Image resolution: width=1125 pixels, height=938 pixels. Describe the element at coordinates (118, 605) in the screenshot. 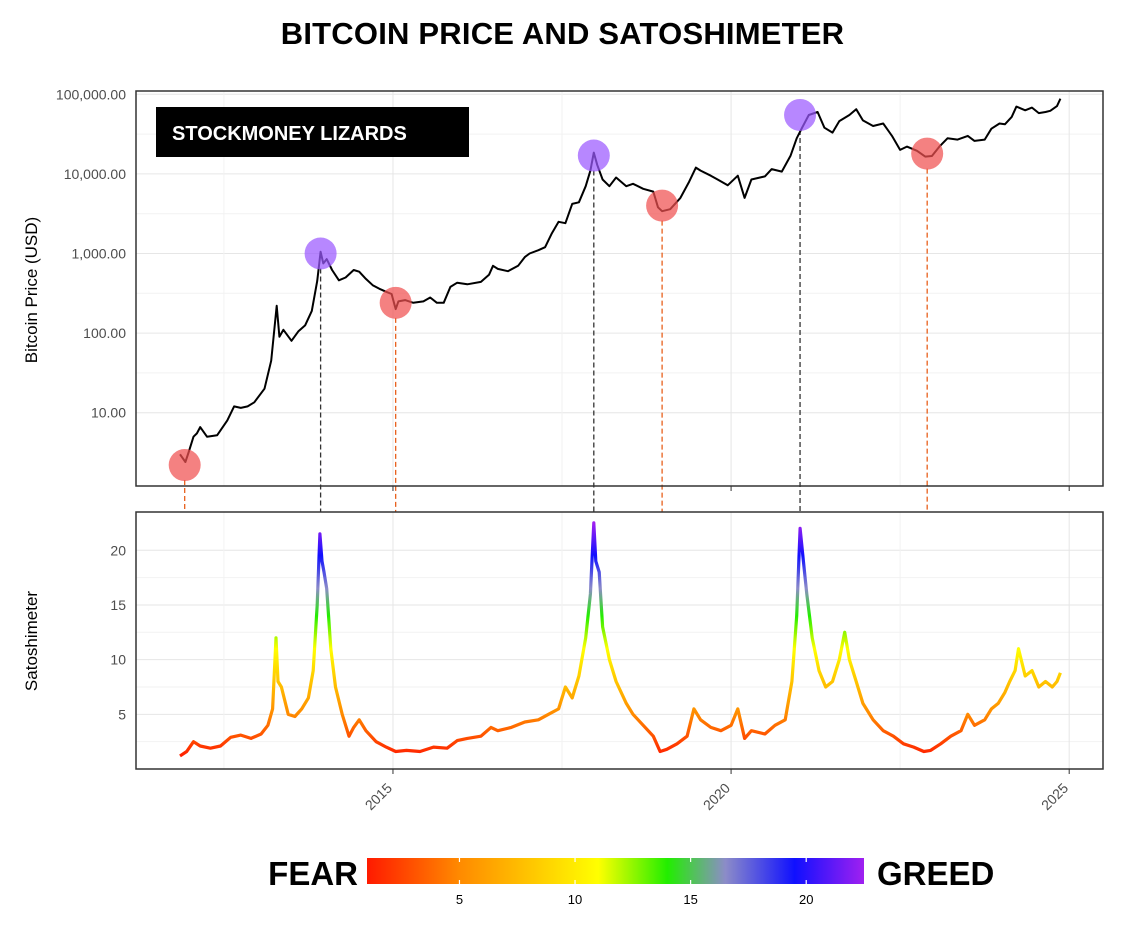

I see `satoshimeter-tick-label: 15` at that location.